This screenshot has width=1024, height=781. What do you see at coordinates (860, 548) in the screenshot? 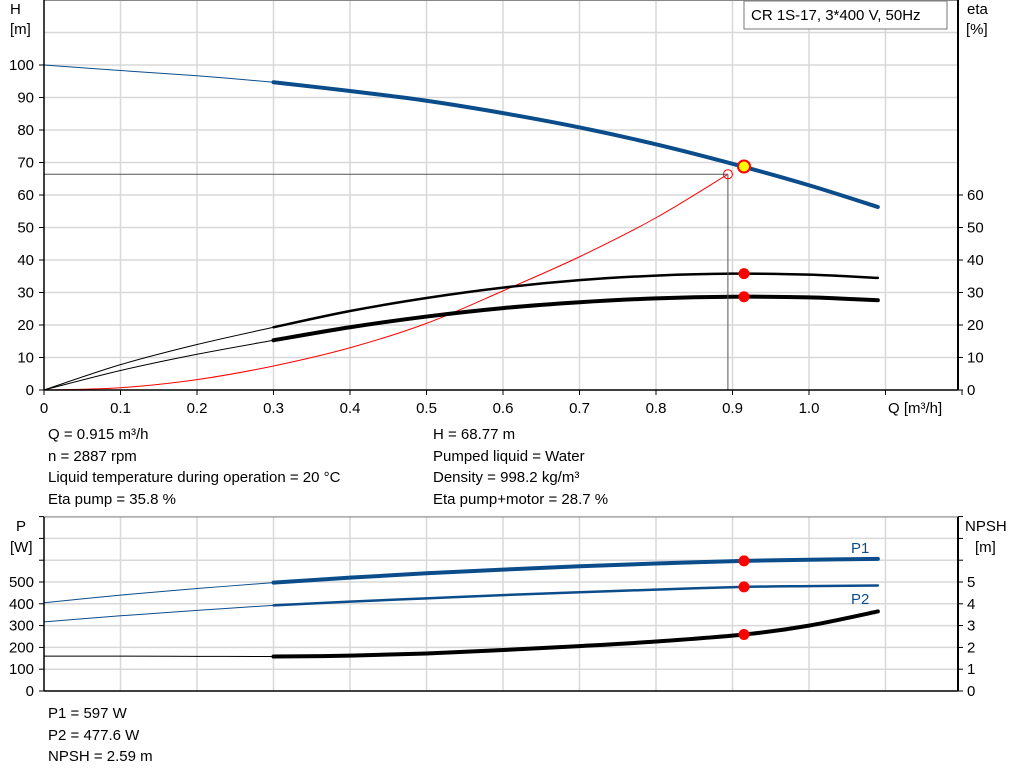
I see `p1-curve-label: P1` at bounding box center [860, 548].